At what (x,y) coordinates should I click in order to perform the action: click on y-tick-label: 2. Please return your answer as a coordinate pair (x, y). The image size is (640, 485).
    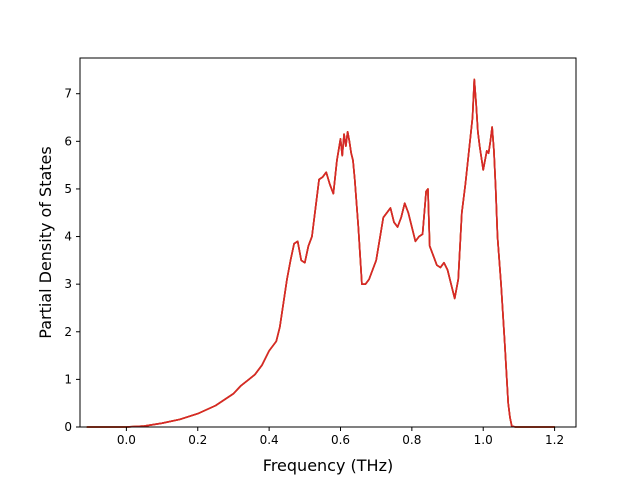
    Looking at the image, I should click on (68, 332).